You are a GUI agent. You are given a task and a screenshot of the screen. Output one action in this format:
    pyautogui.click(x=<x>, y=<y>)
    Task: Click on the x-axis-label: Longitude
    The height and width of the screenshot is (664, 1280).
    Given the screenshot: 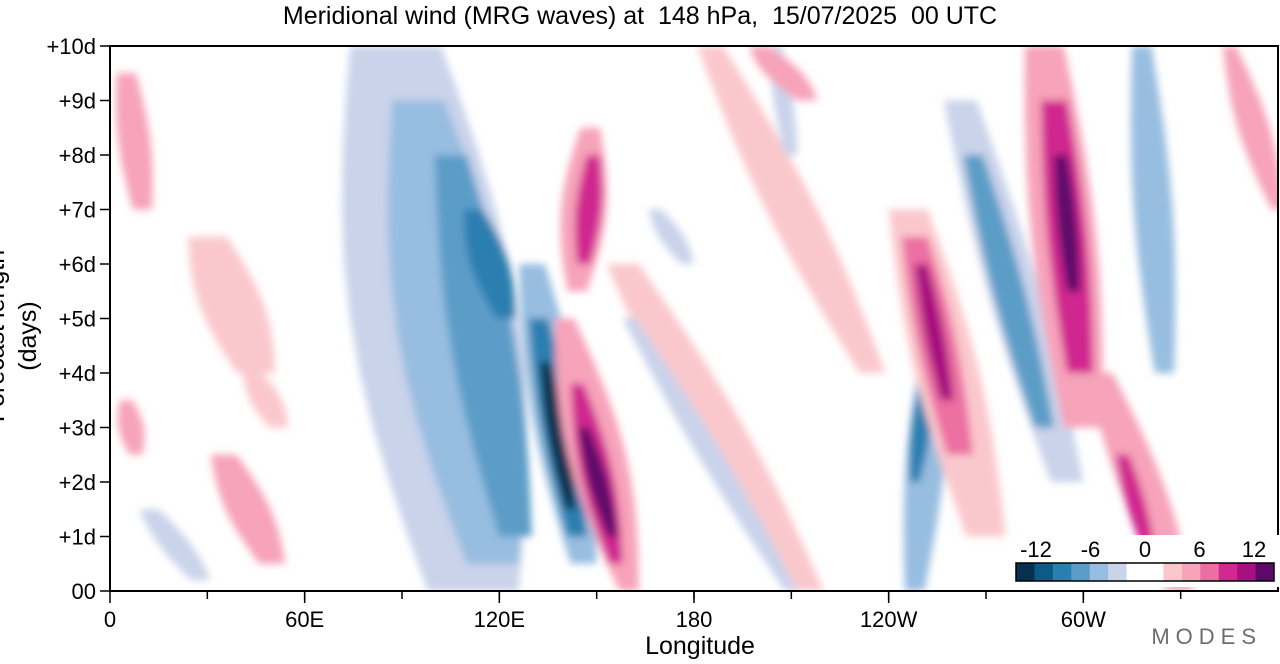 What is the action you would take?
    pyautogui.click(x=700, y=646)
    